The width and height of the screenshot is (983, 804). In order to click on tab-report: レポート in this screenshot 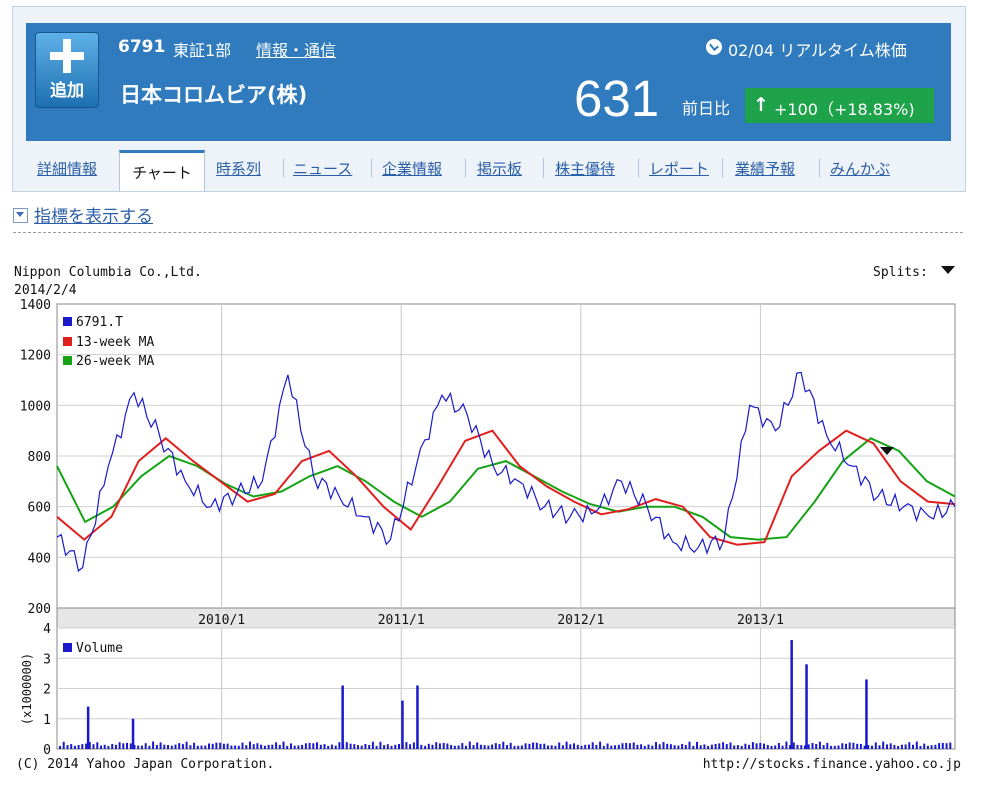, I will do `click(679, 169)`.